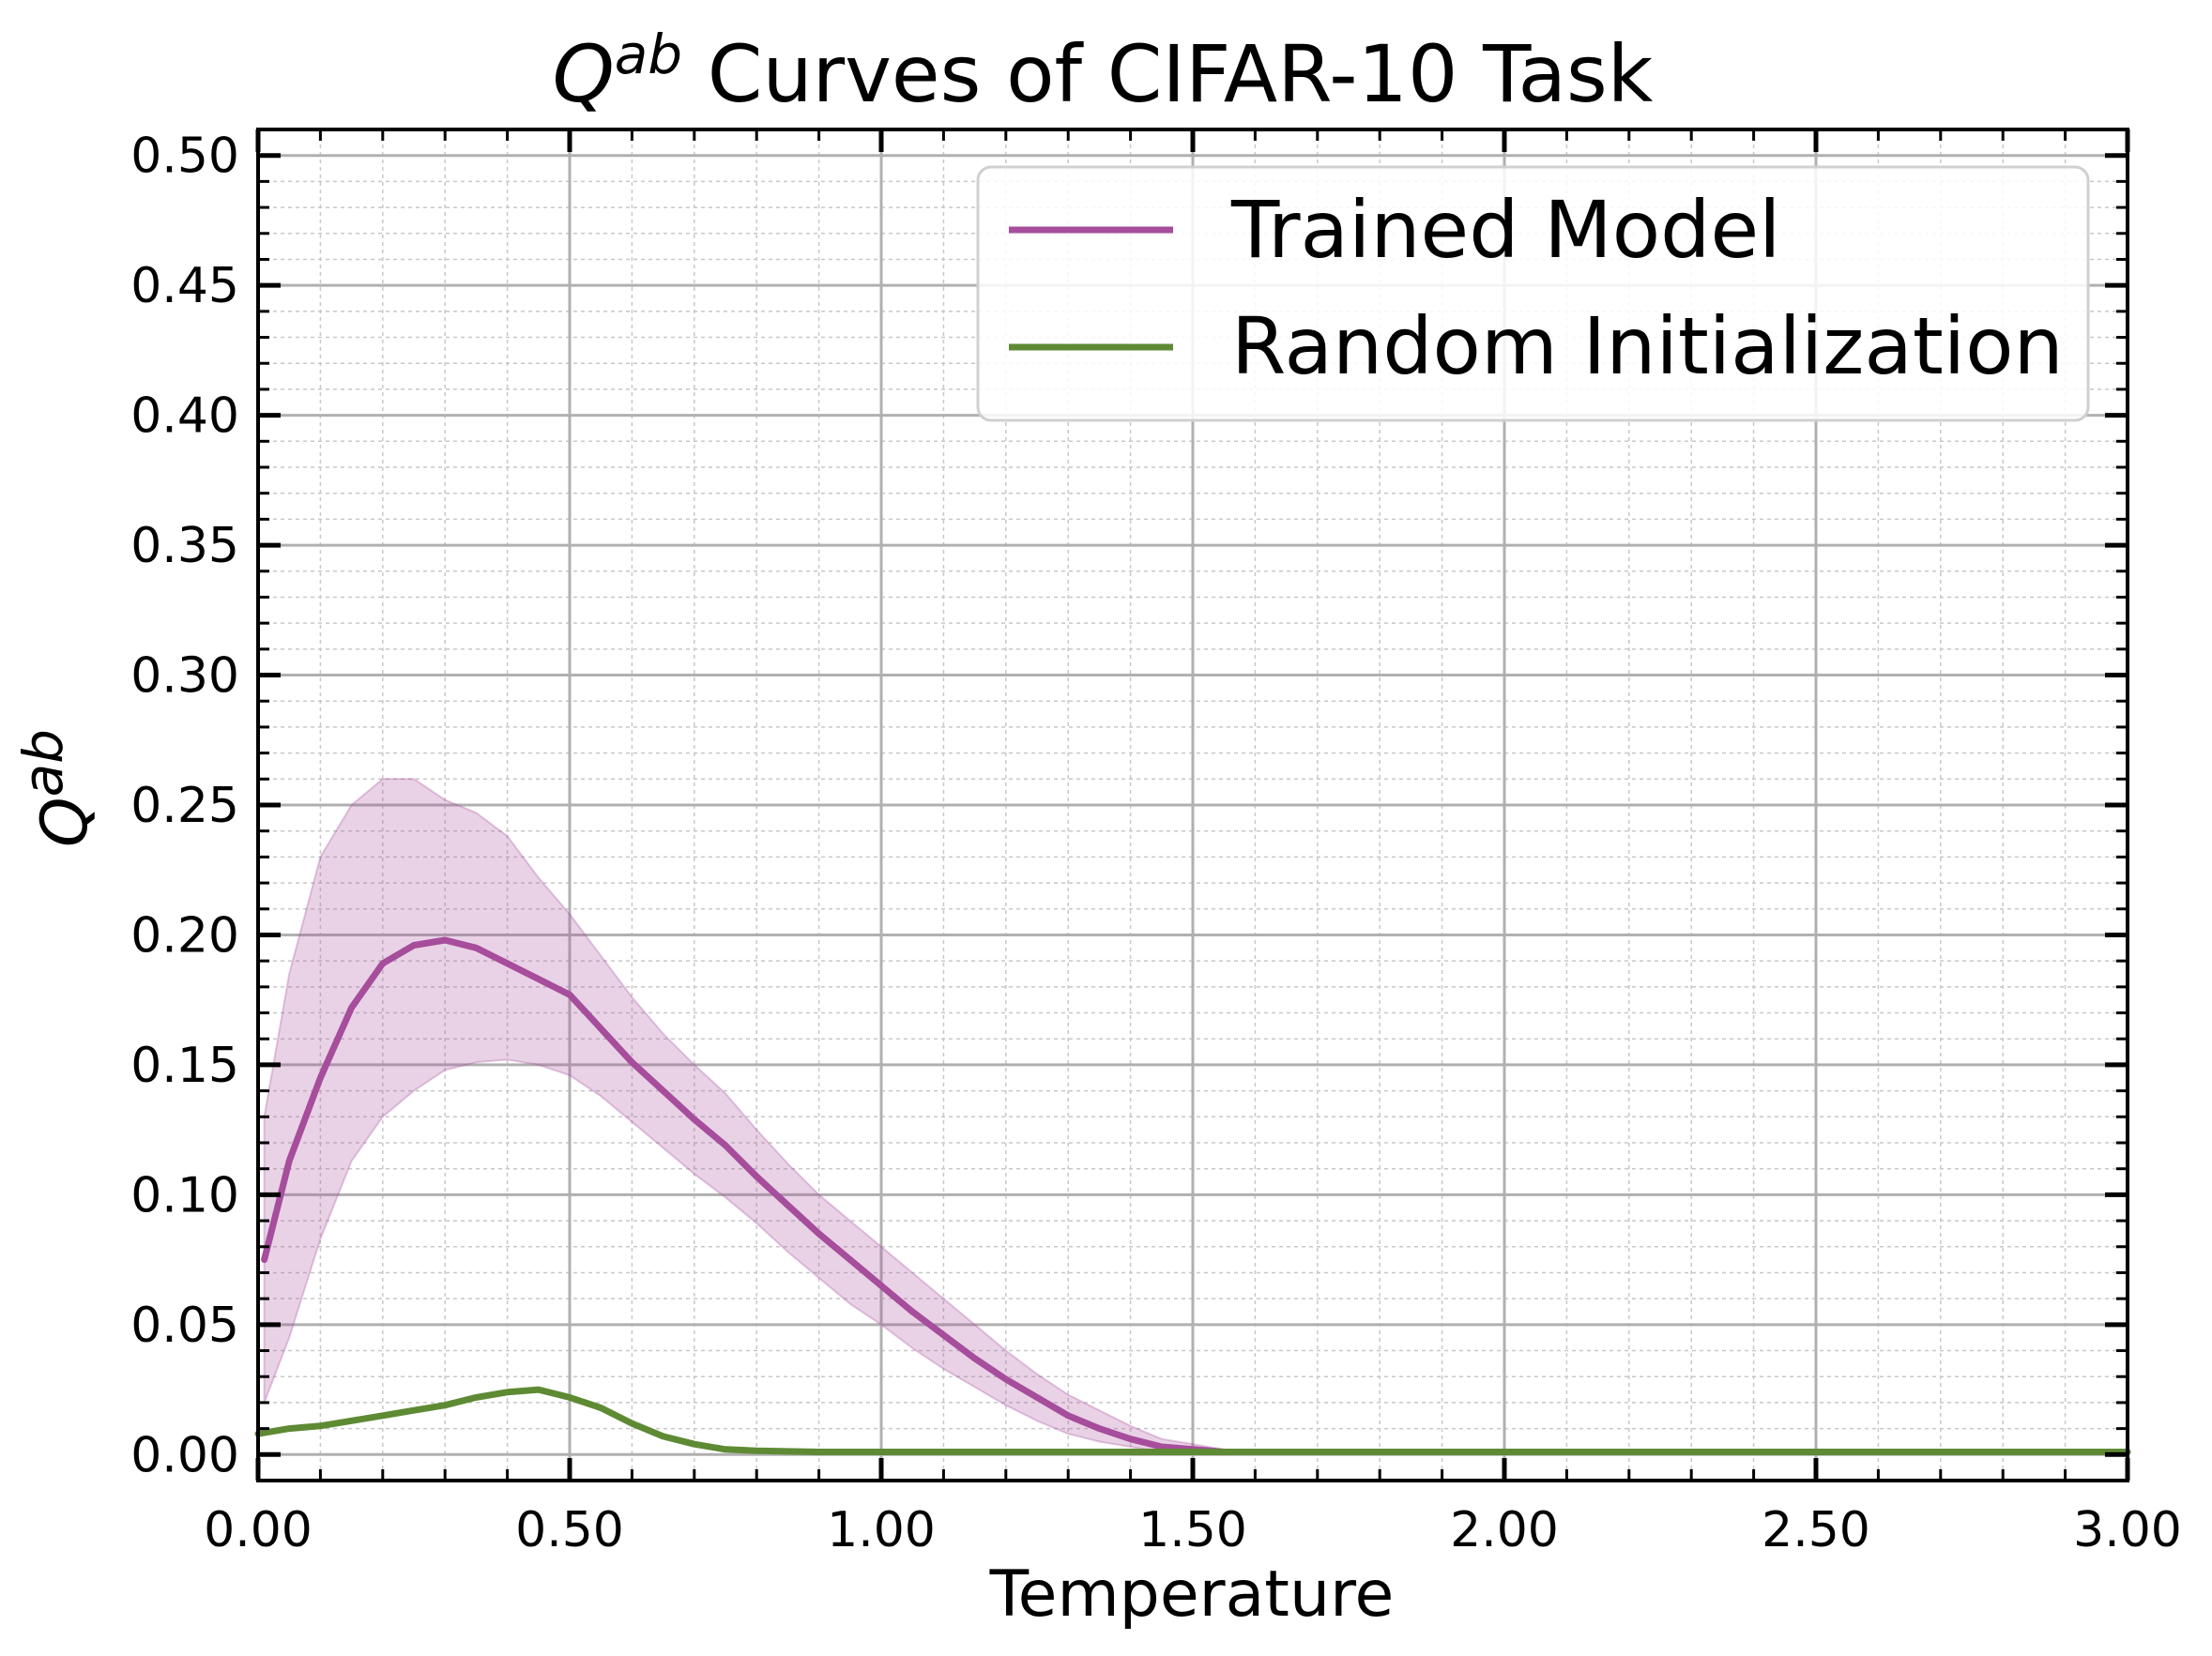  Describe the element at coordinates (184, 1326) in the screenshot. I see `y-tick-label: 0.05` at that location.